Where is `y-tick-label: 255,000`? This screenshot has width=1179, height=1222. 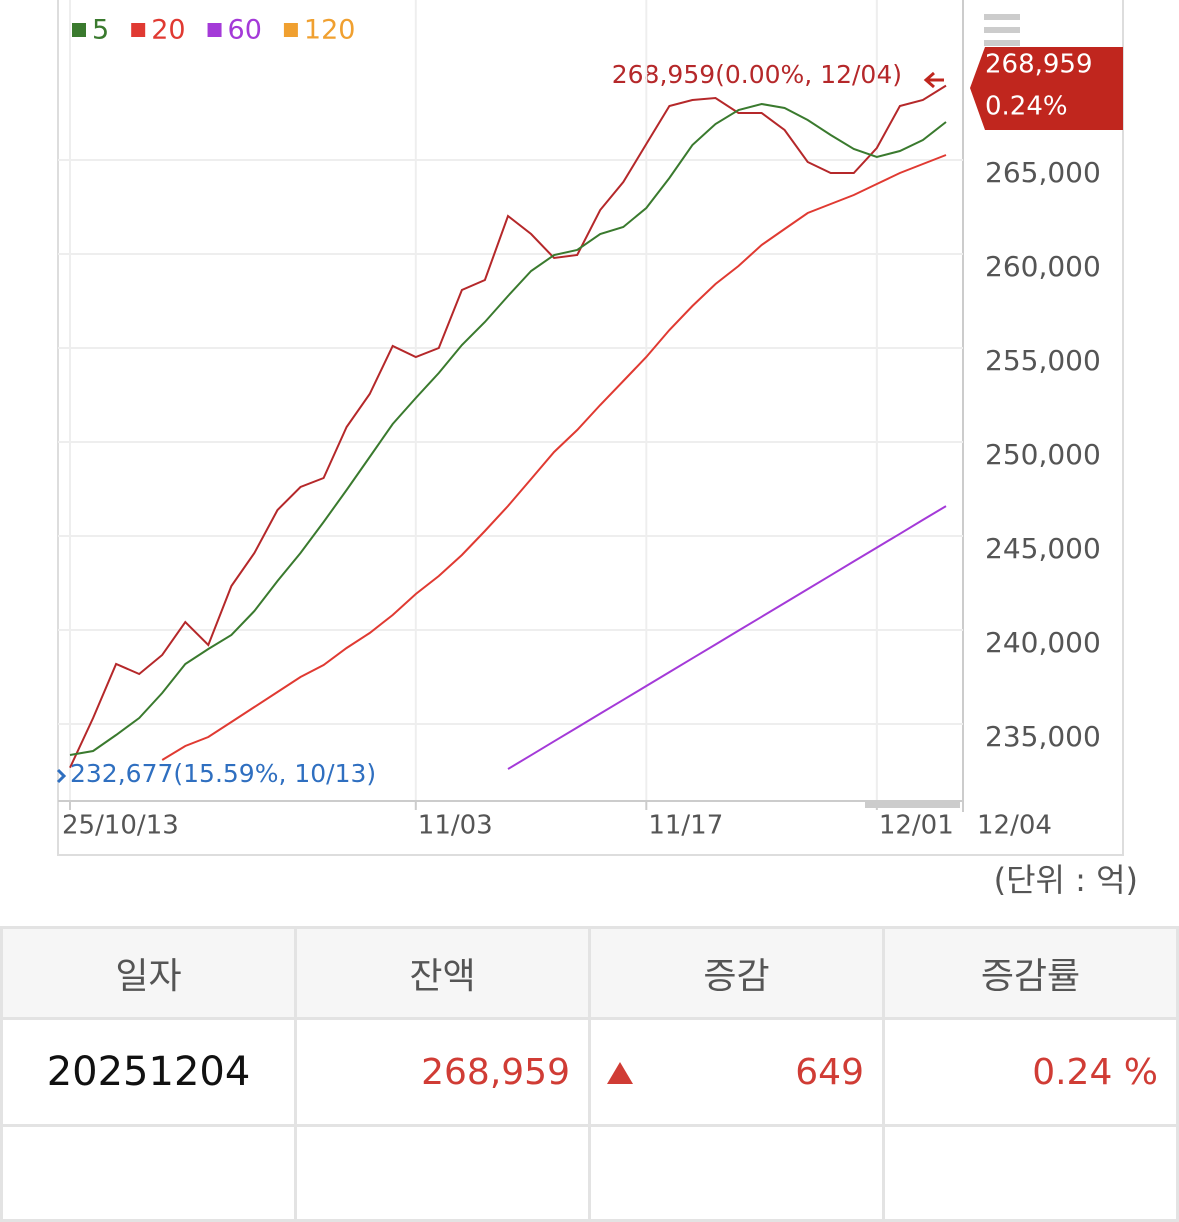
y-tick-label: 255,000 is located at coordinates (1043, 360).